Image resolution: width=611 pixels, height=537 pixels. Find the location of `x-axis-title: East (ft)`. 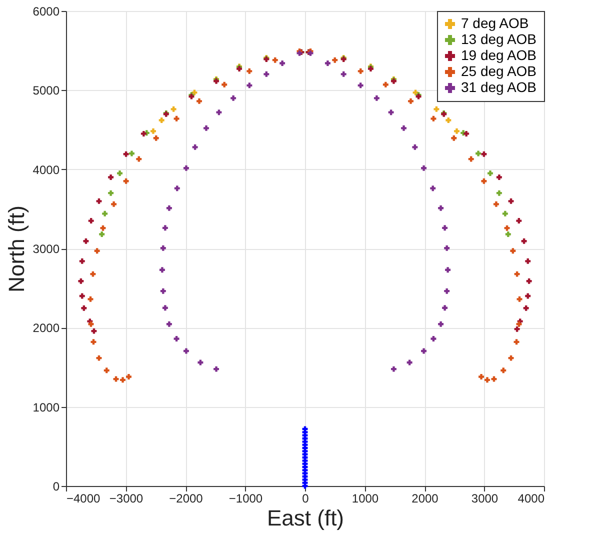

x-axis-title: East (ft) is located at coordinates (305, 518).